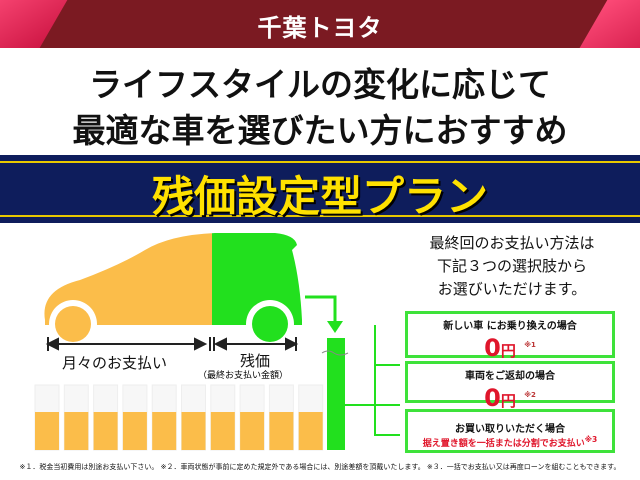 This screenshot has width=640, height=480. Describe the element at coordinates (336, 394) in the screenshot. I see `residual-bar` at that location.